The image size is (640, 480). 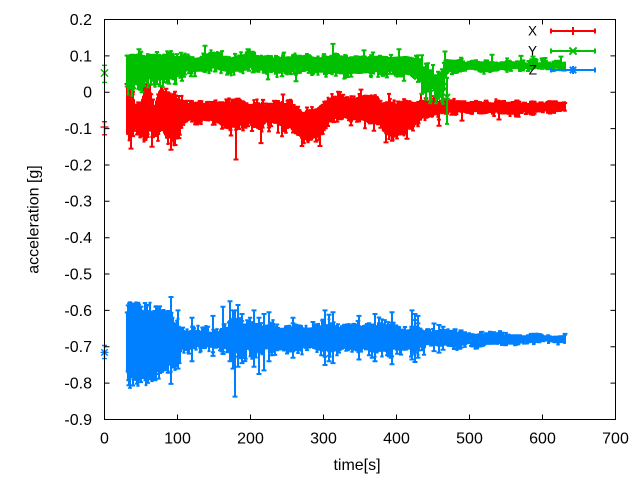 I want to click on svg-text: 500, so click(x=469, y=439).